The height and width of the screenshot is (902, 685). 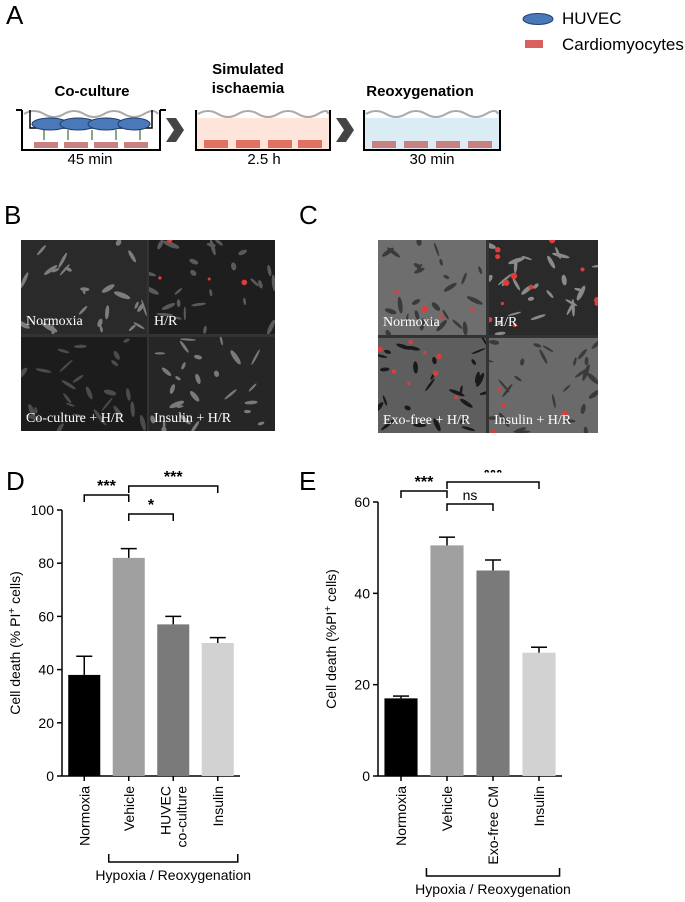 I want to click on cardiomyocyte-legend-swatch, so click(x=534, y=44).